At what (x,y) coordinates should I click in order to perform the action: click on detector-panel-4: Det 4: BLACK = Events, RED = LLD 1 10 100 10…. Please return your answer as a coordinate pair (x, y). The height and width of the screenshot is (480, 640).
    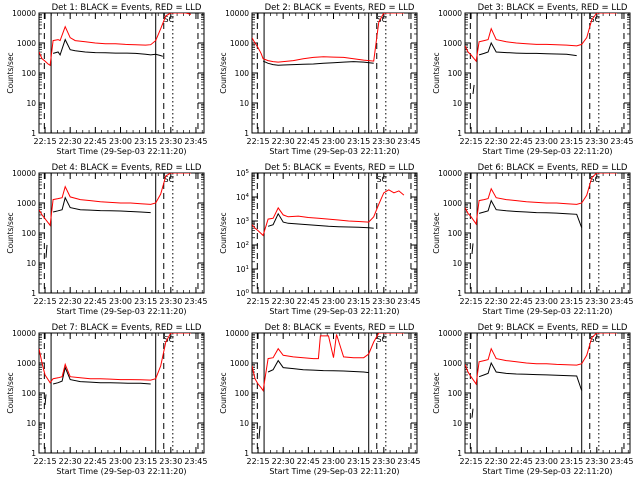
    Looking at the image, I should click on (106, 239).